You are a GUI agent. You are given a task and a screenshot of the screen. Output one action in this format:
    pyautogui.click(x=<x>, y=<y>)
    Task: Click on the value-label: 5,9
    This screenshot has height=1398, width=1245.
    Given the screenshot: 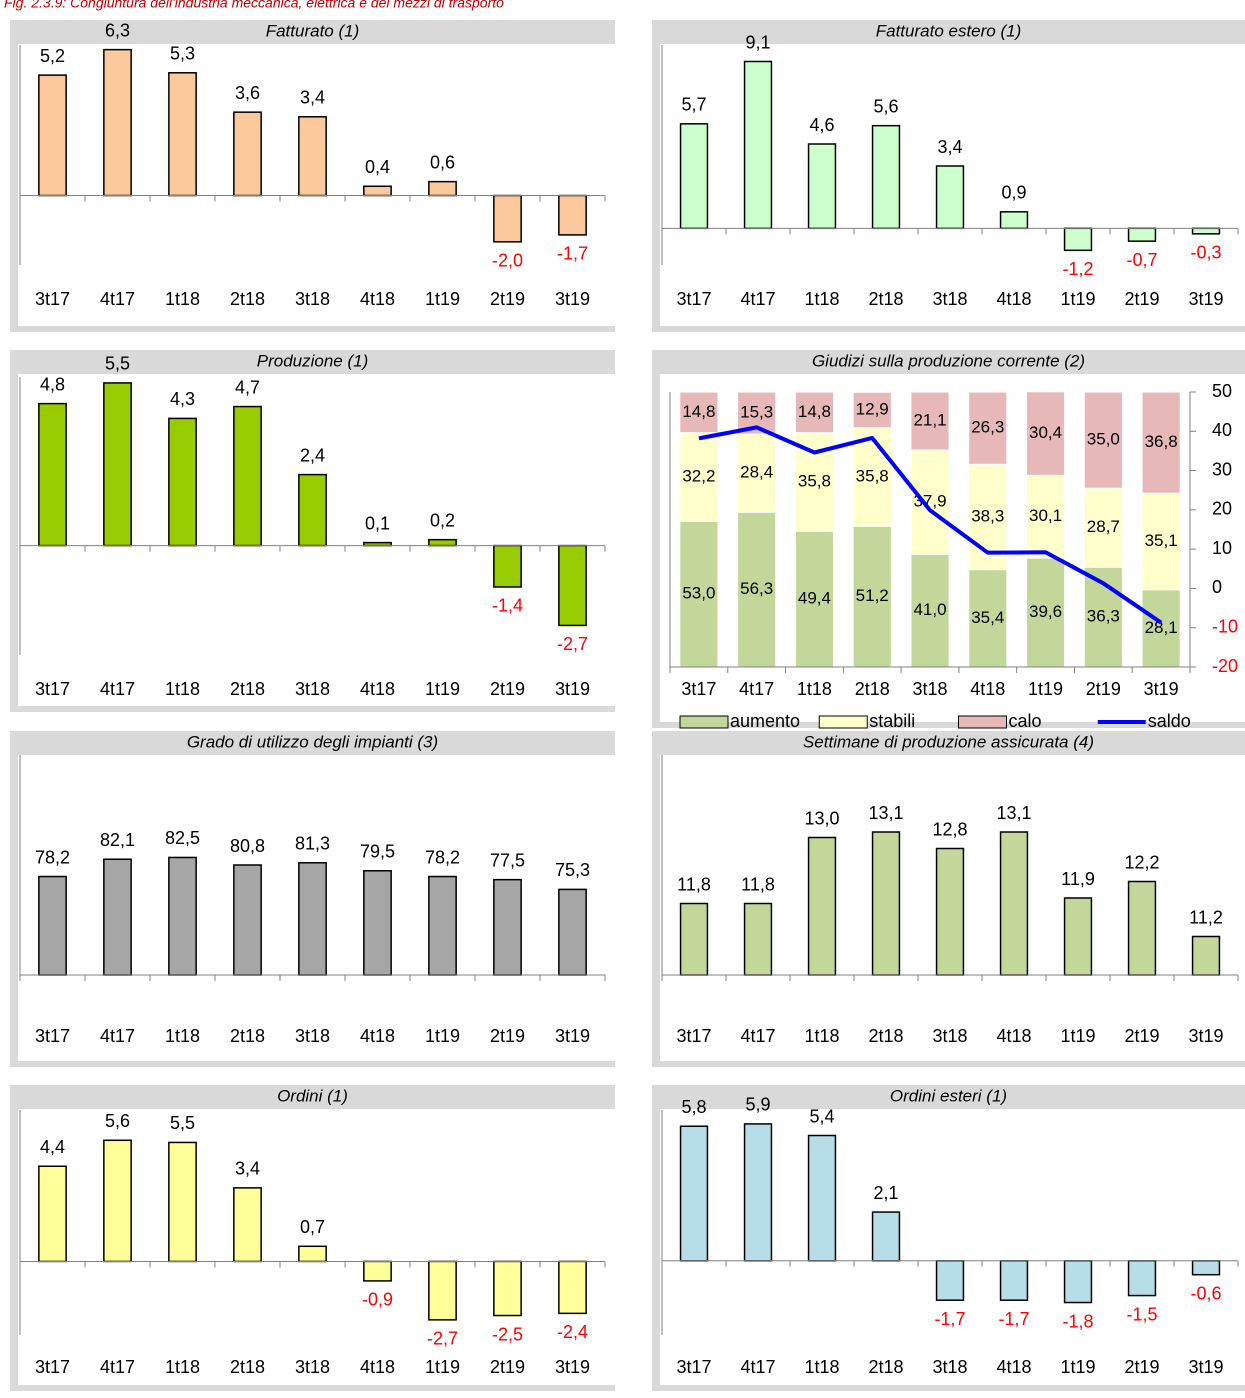 What is the action you would take?
    pyautogui.click(x=757, y=1105)
    